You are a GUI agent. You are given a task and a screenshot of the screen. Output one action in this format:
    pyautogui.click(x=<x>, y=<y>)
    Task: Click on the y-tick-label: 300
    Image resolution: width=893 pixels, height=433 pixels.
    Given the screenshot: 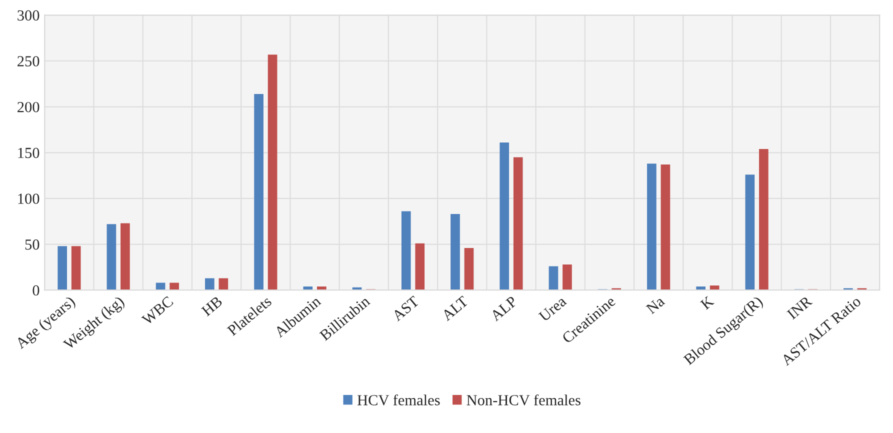 What is the action you would take?
    pyautogui.click(x=29, y=15)
    